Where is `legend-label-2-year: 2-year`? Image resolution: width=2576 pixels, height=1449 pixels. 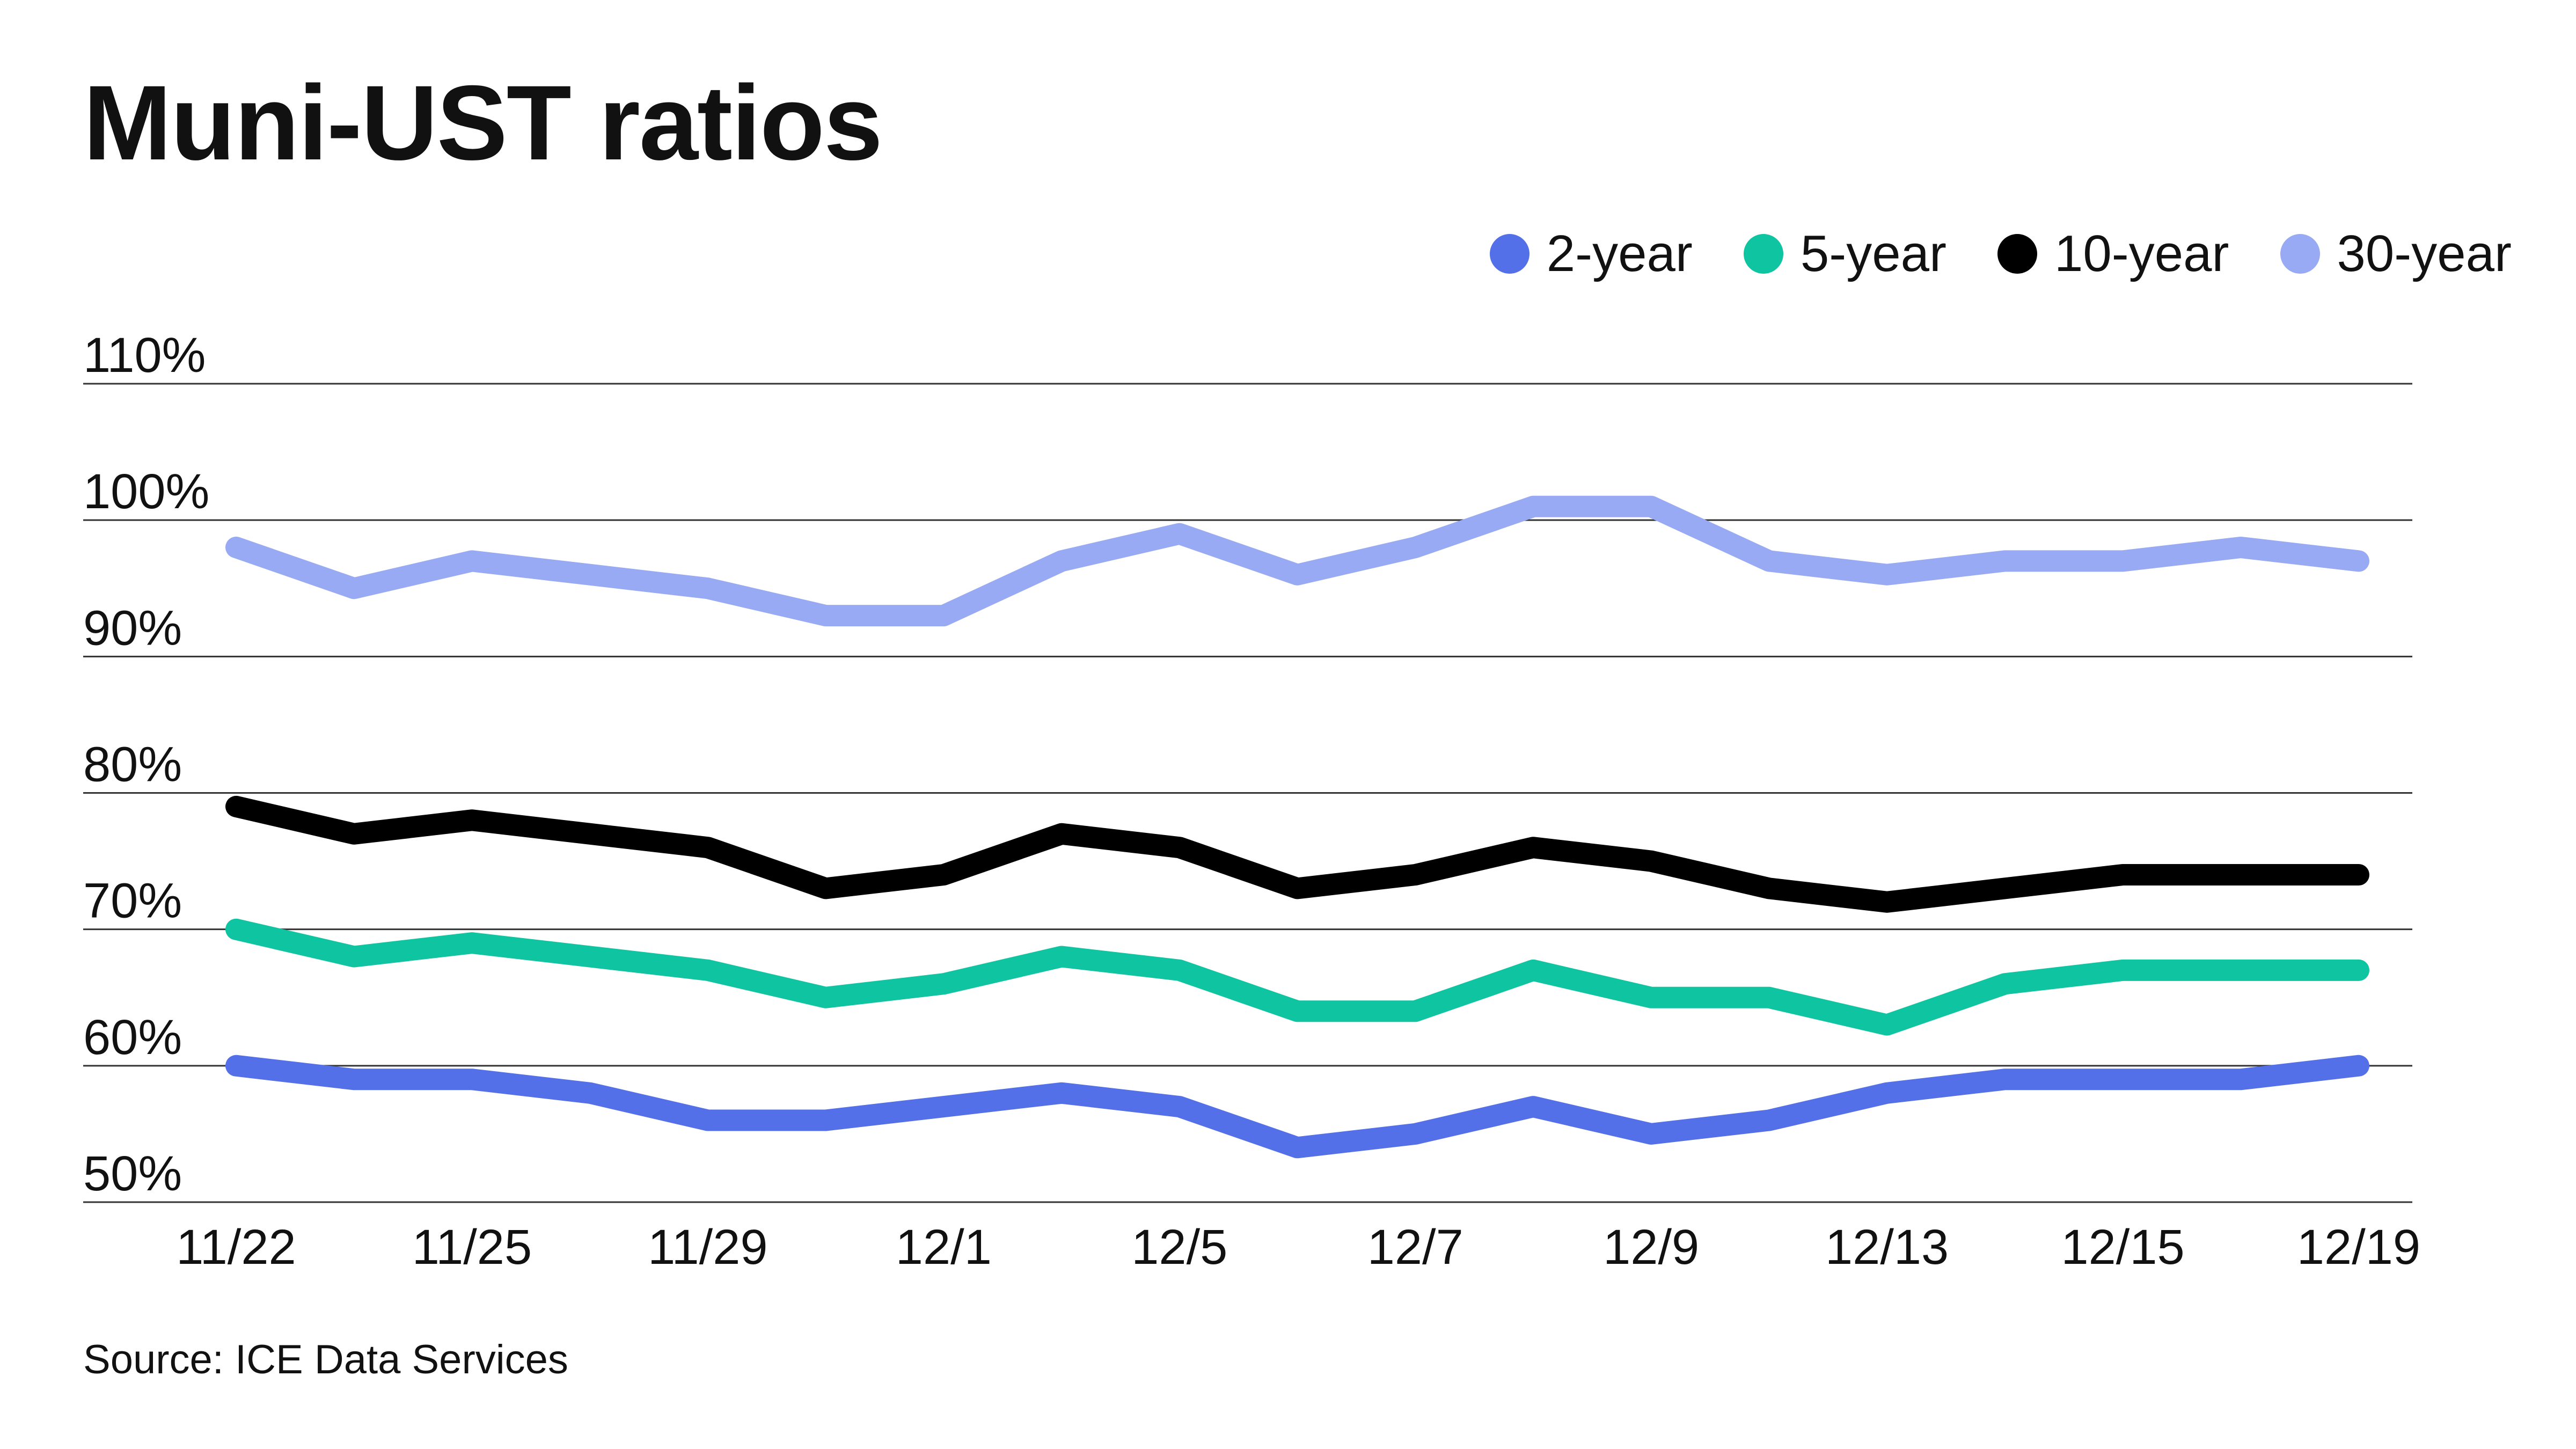 legend-label-2-year: 2-year is located at coordinates (1619, 253).